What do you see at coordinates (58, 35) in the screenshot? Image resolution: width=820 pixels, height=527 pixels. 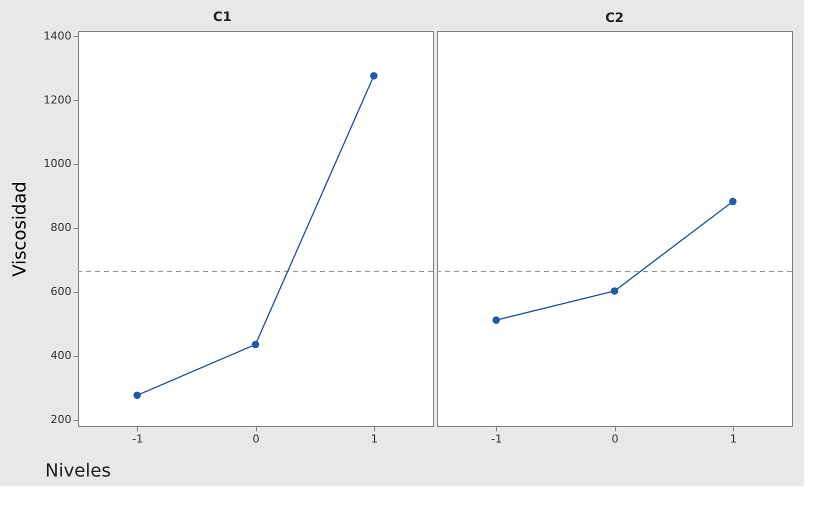 I see `y-tick-label: 1400` at bounding box center [58, 35].